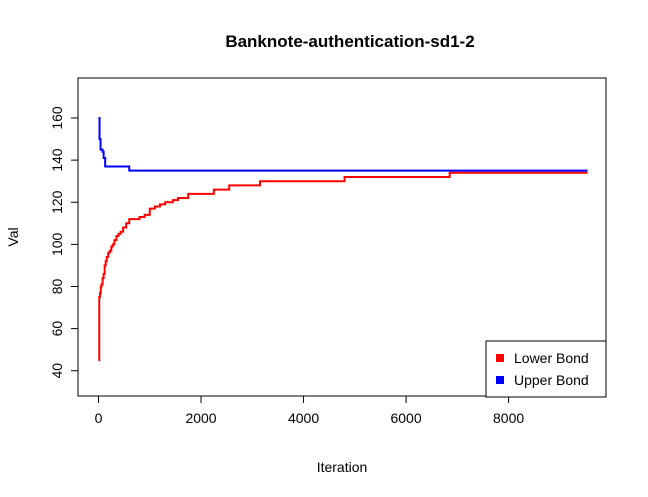 The height and width of the screenshot is (497, 648). Describe the element at coordinates (57, 371) in the screenshot. I see `y-tick-label: 40` at that location.